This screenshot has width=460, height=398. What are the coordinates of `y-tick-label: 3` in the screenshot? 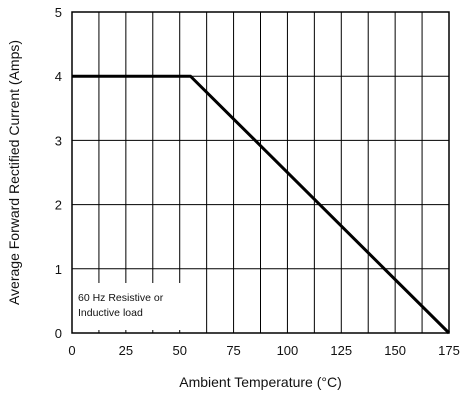 It's located at (58, 140).